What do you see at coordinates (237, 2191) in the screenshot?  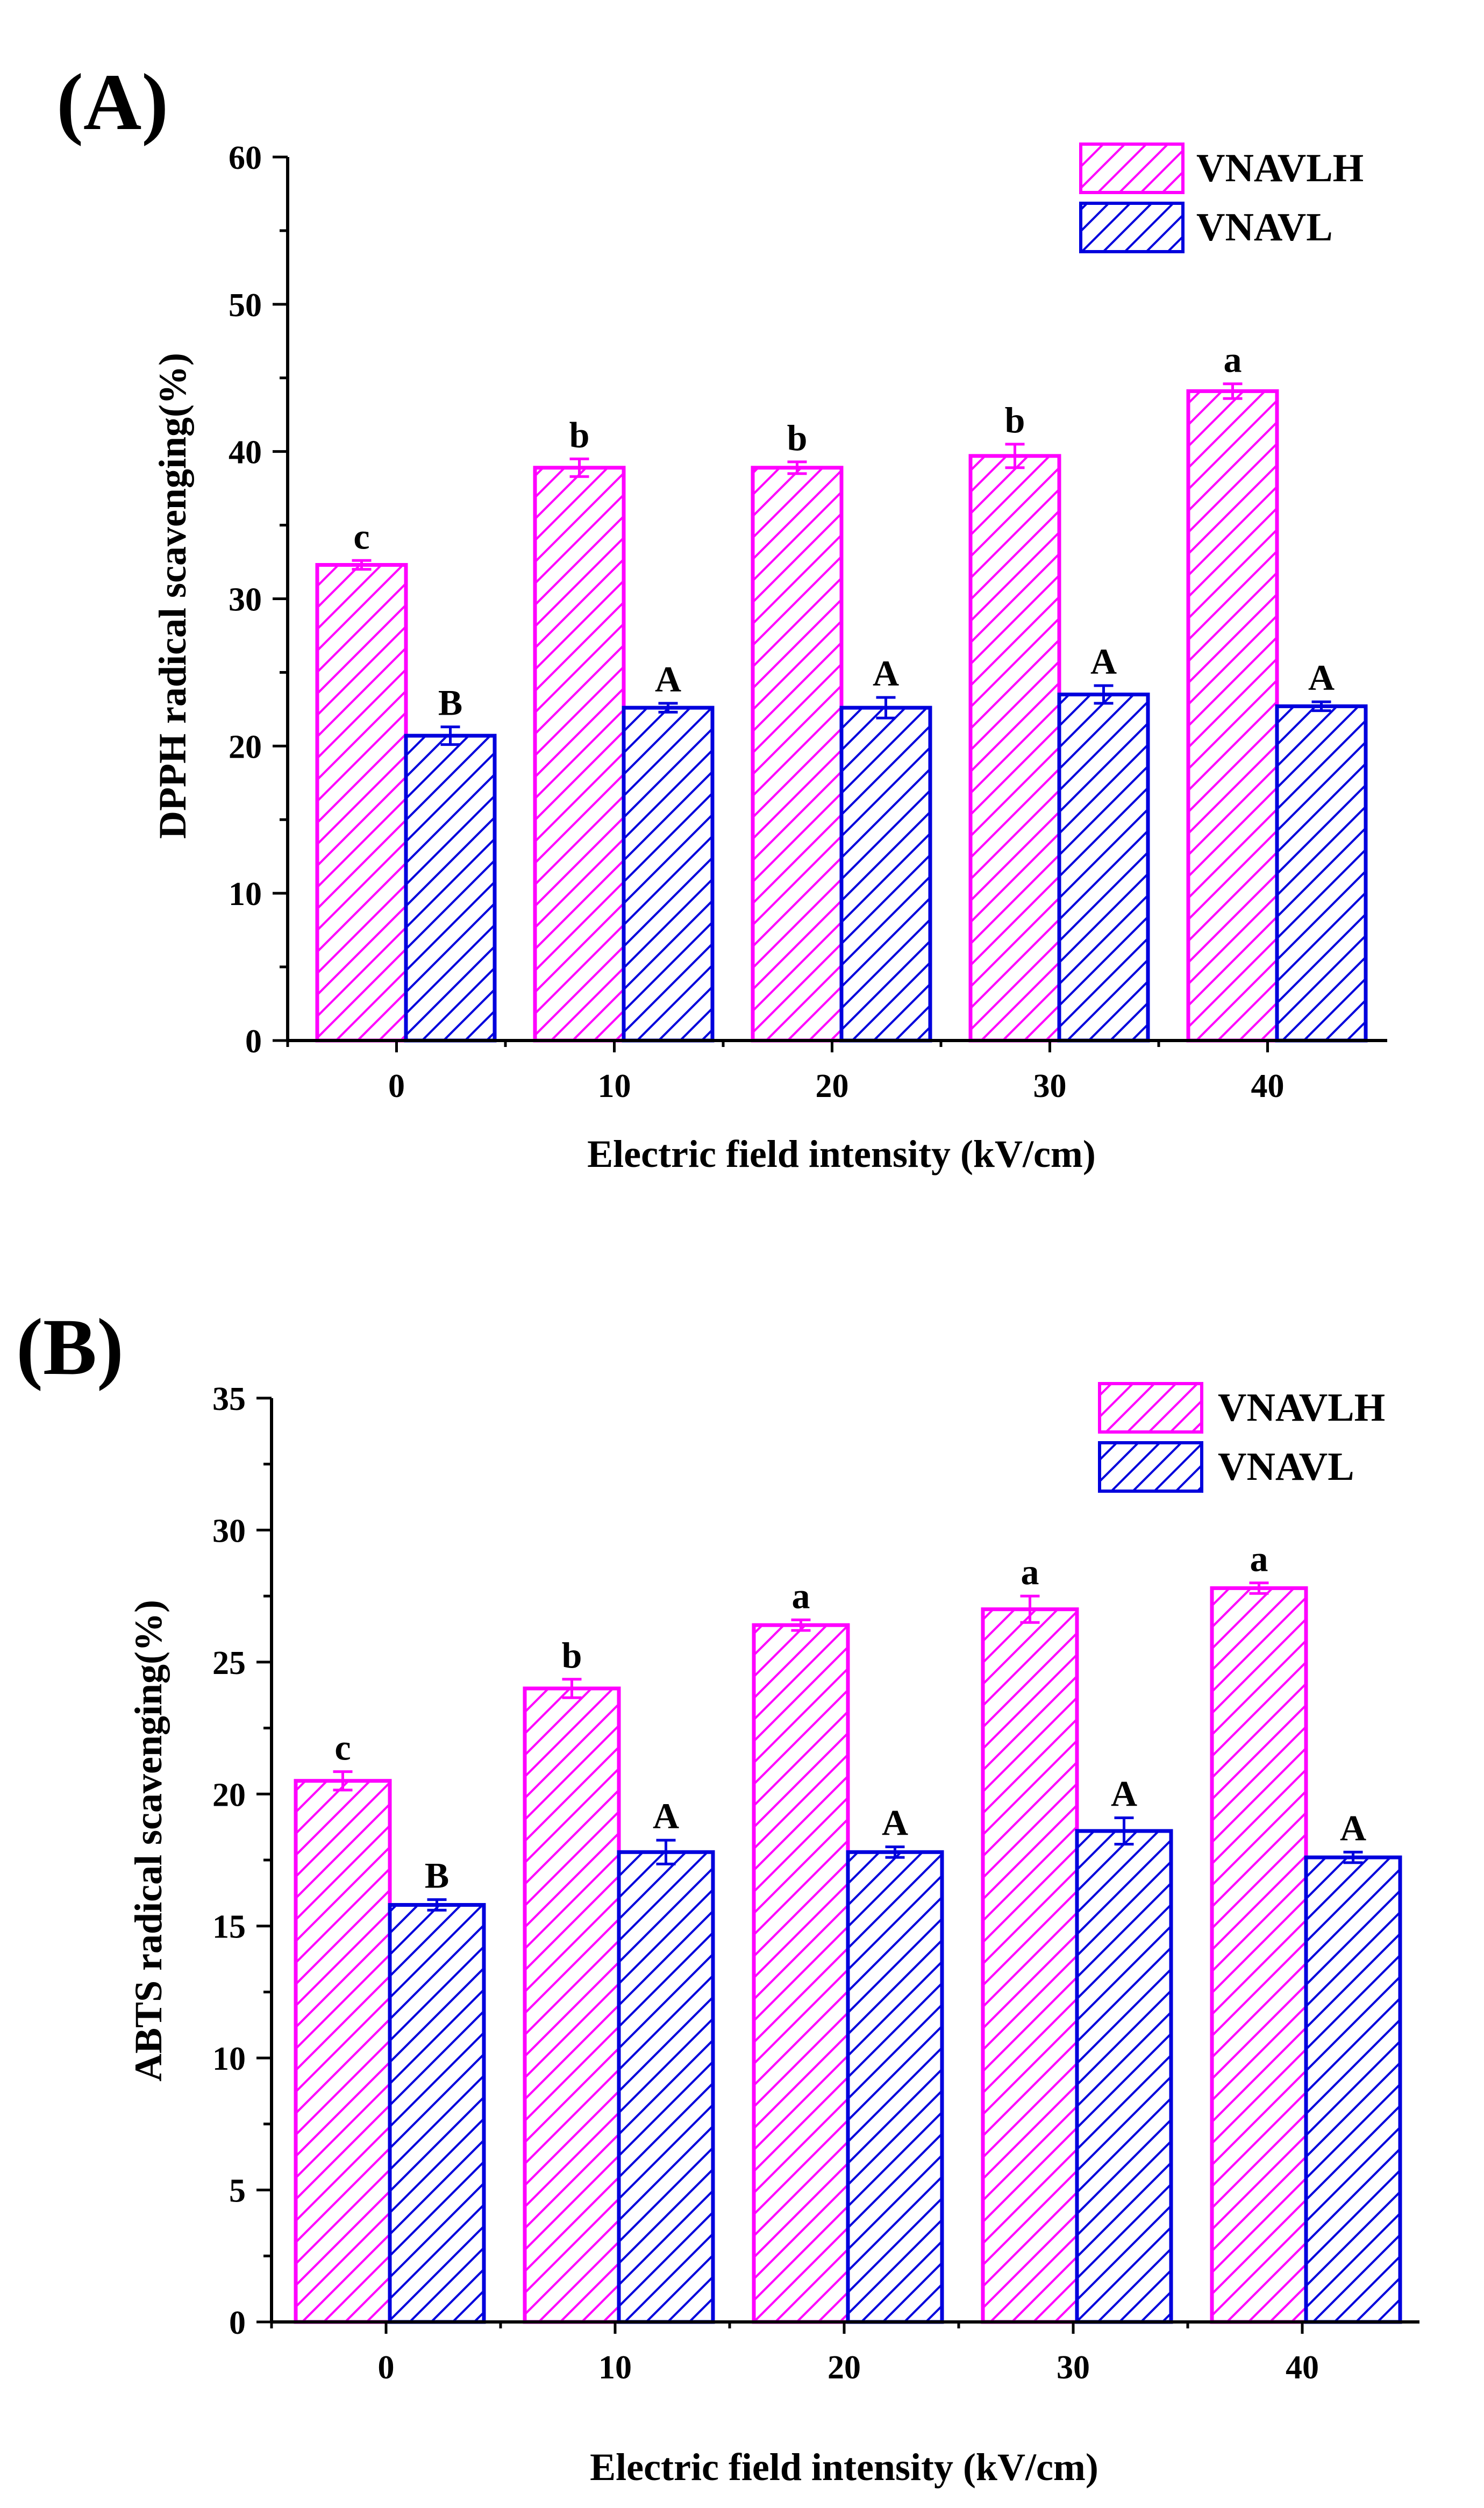 I see `y-tick-label: 5` at bounding box center [237, 2191].